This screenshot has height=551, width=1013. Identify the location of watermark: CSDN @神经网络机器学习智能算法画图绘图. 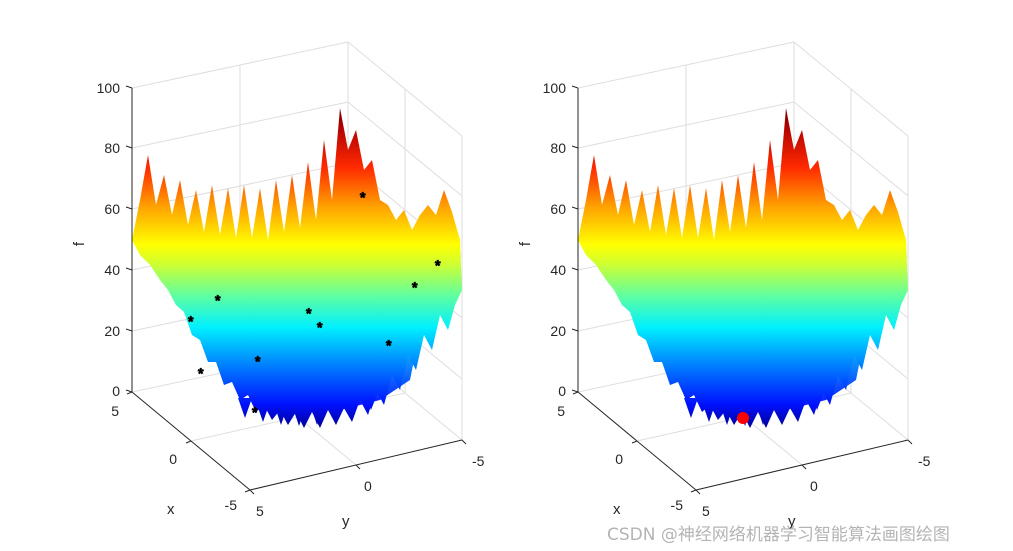
(778, 535).